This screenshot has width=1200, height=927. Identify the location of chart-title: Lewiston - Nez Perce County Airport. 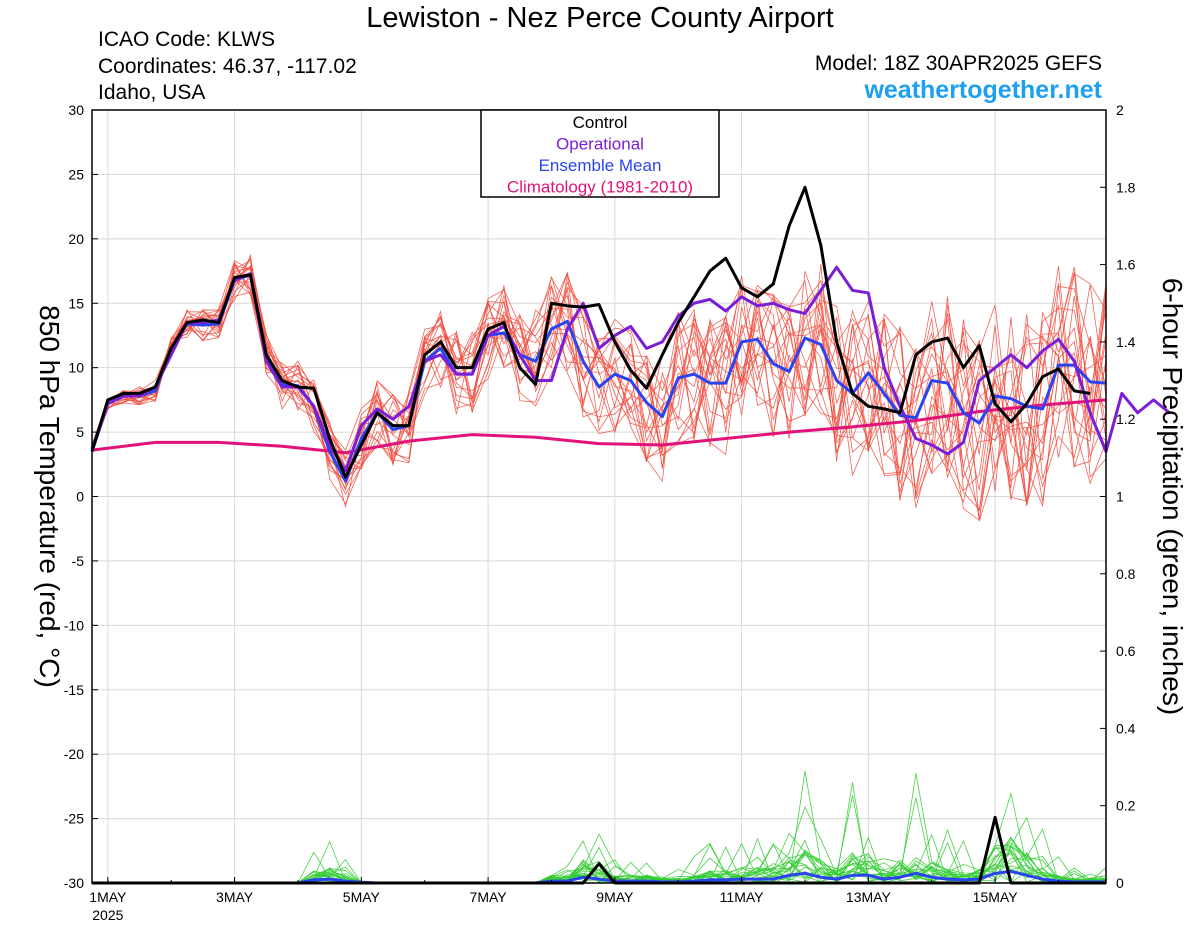
(600, 18).